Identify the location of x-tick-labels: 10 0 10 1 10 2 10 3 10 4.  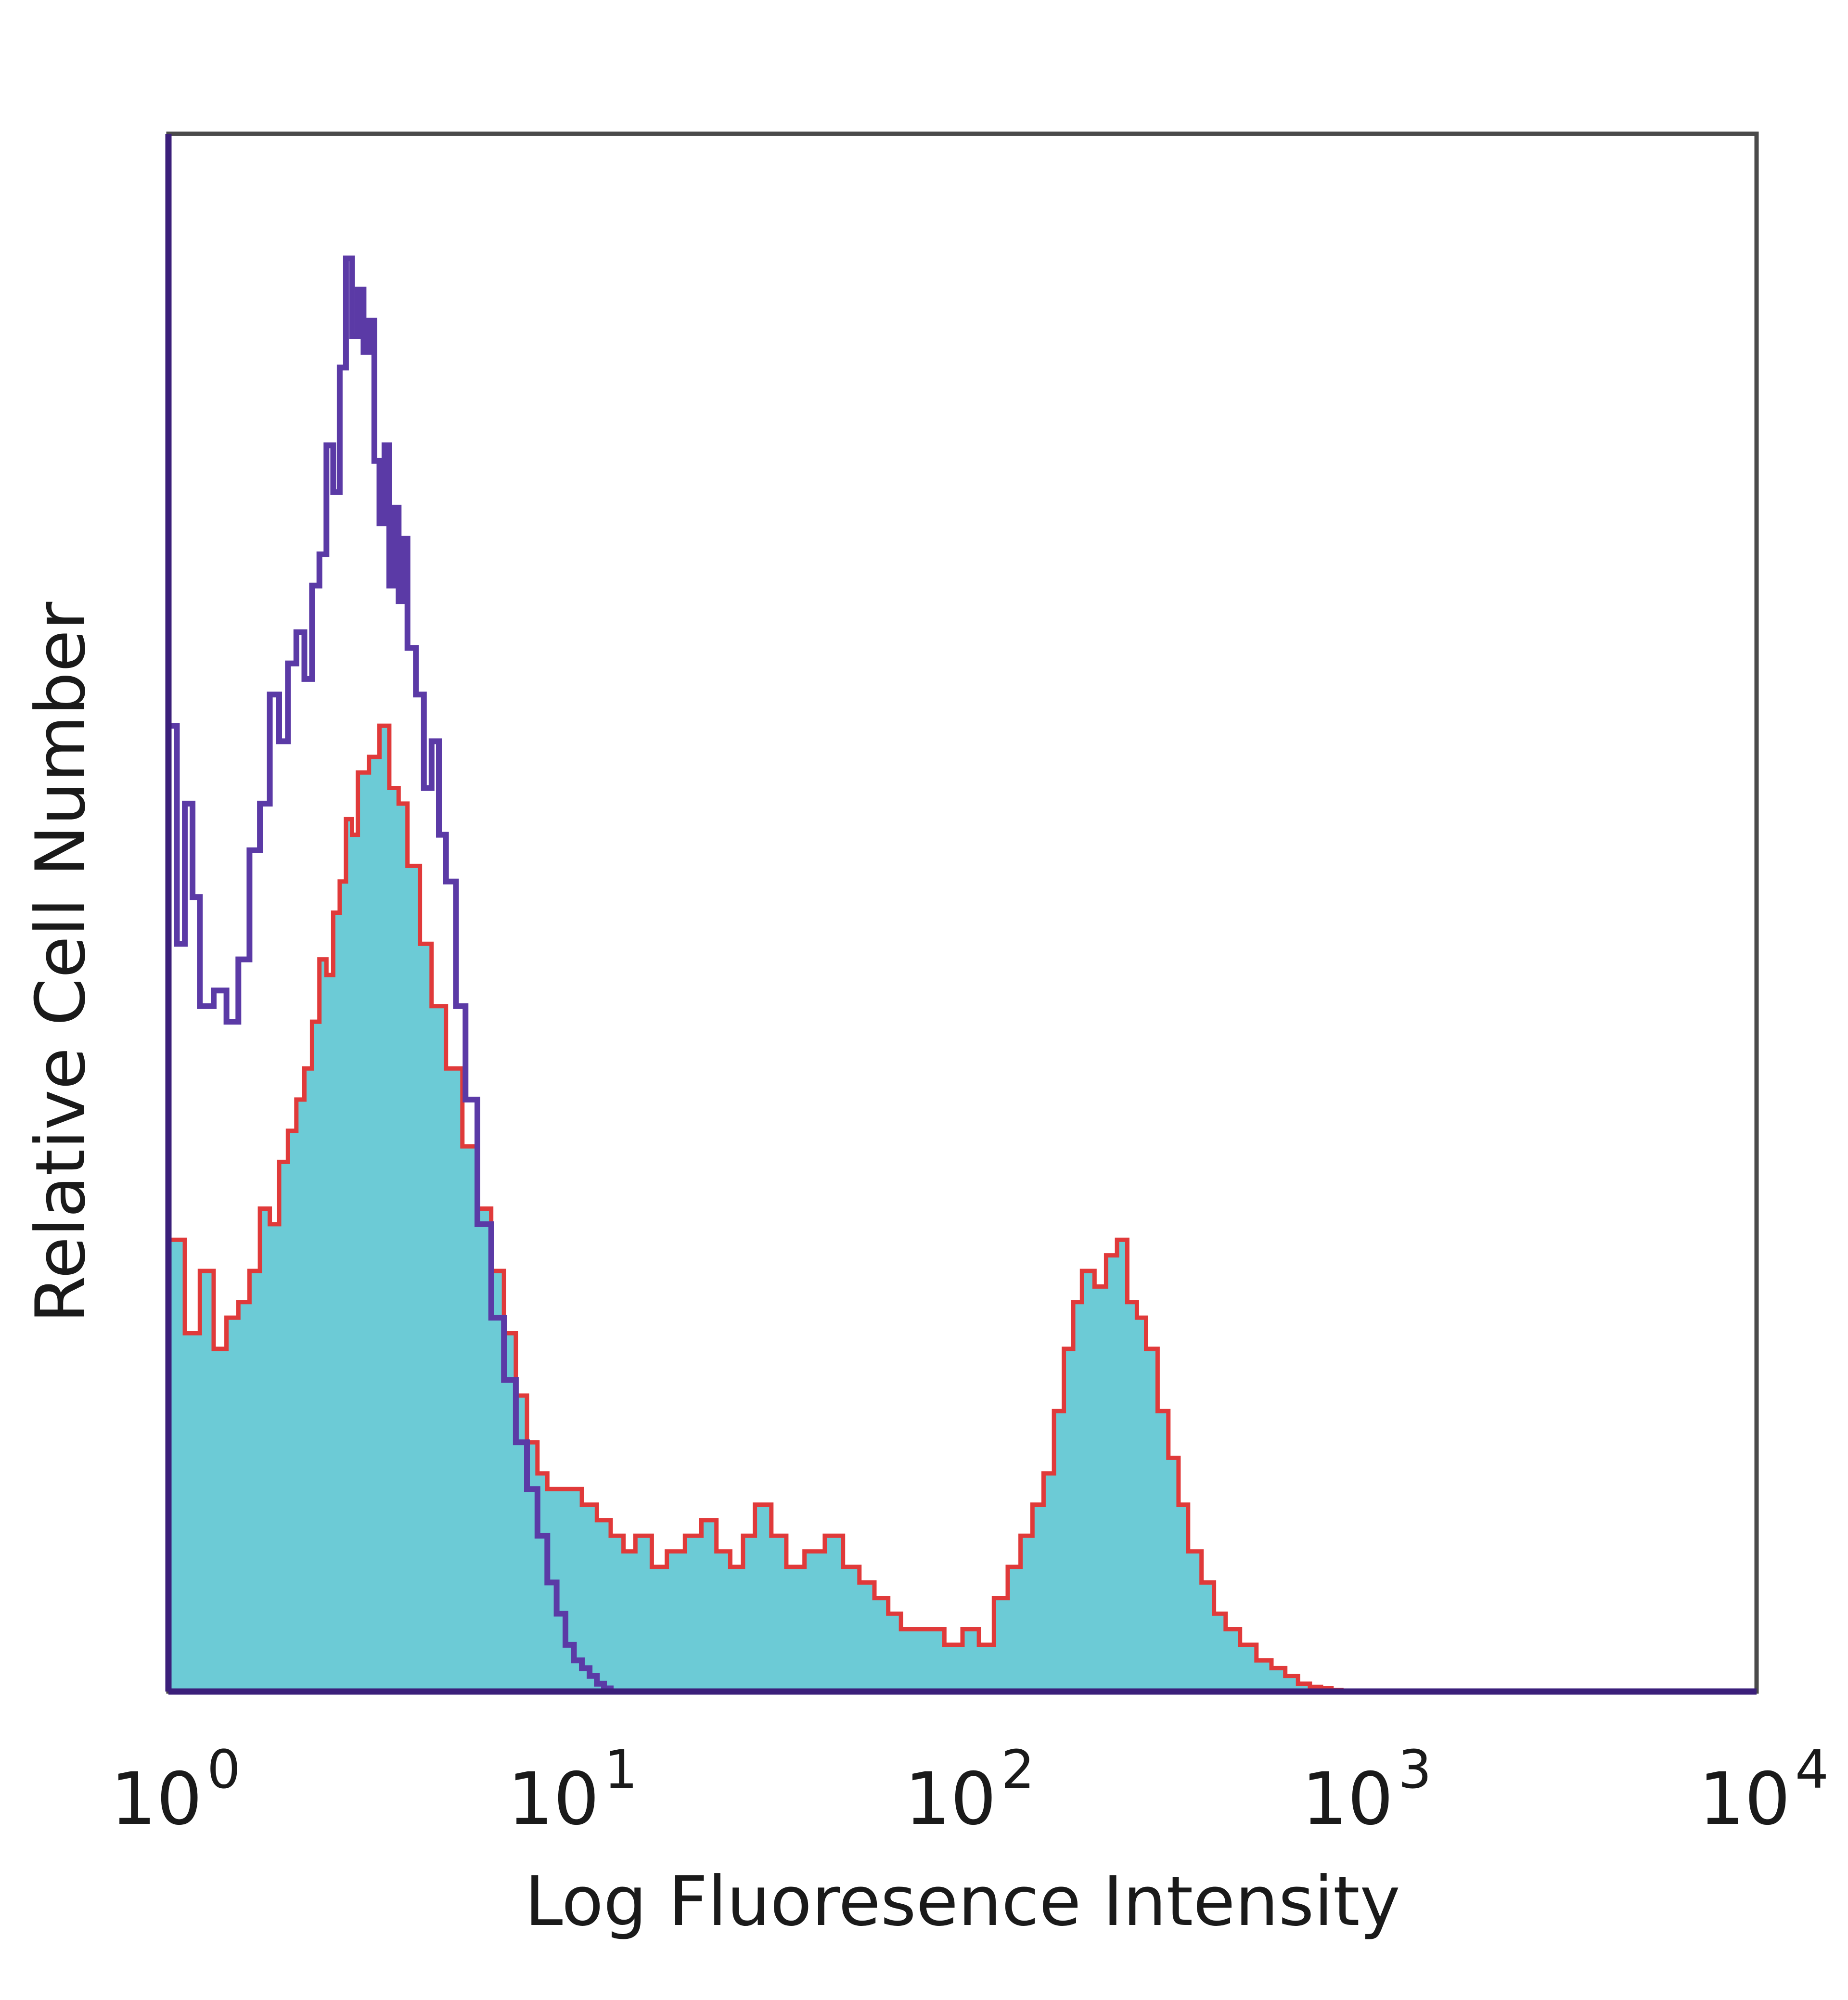
(970, 1790).